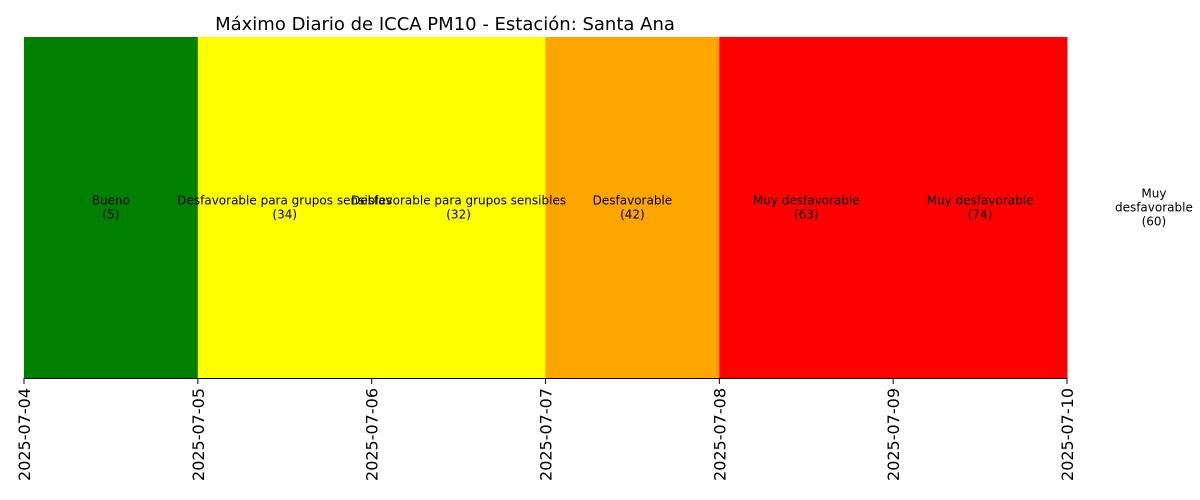  What do you see at coordinates (1067, 434) in the screenshot?
I see `x-tick-label: 2025-07-10` at bounding box center [1067, 434].